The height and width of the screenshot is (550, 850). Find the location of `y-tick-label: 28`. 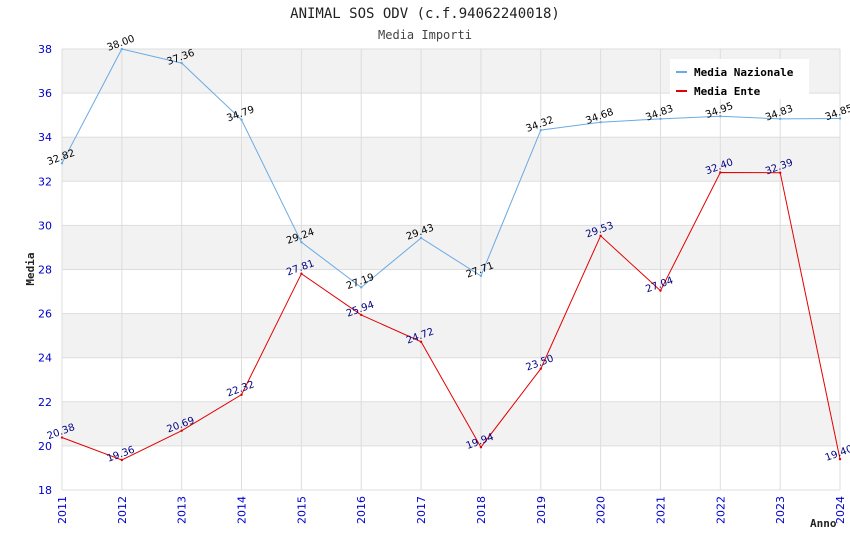

y-tick-label: 28 is located at coordinates (45, 270).